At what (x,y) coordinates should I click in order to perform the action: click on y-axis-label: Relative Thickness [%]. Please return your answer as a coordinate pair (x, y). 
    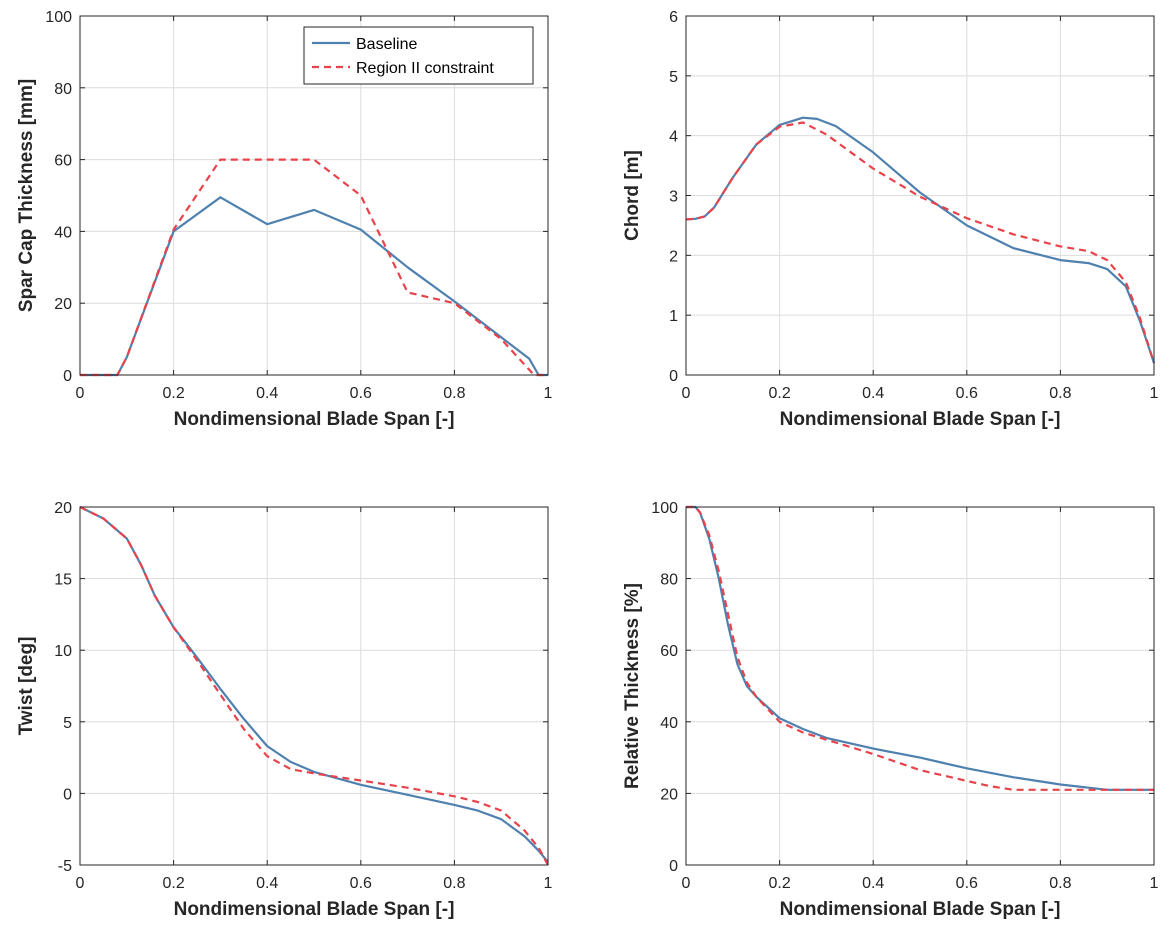
    Looking at the image, I should click on (632, 686).